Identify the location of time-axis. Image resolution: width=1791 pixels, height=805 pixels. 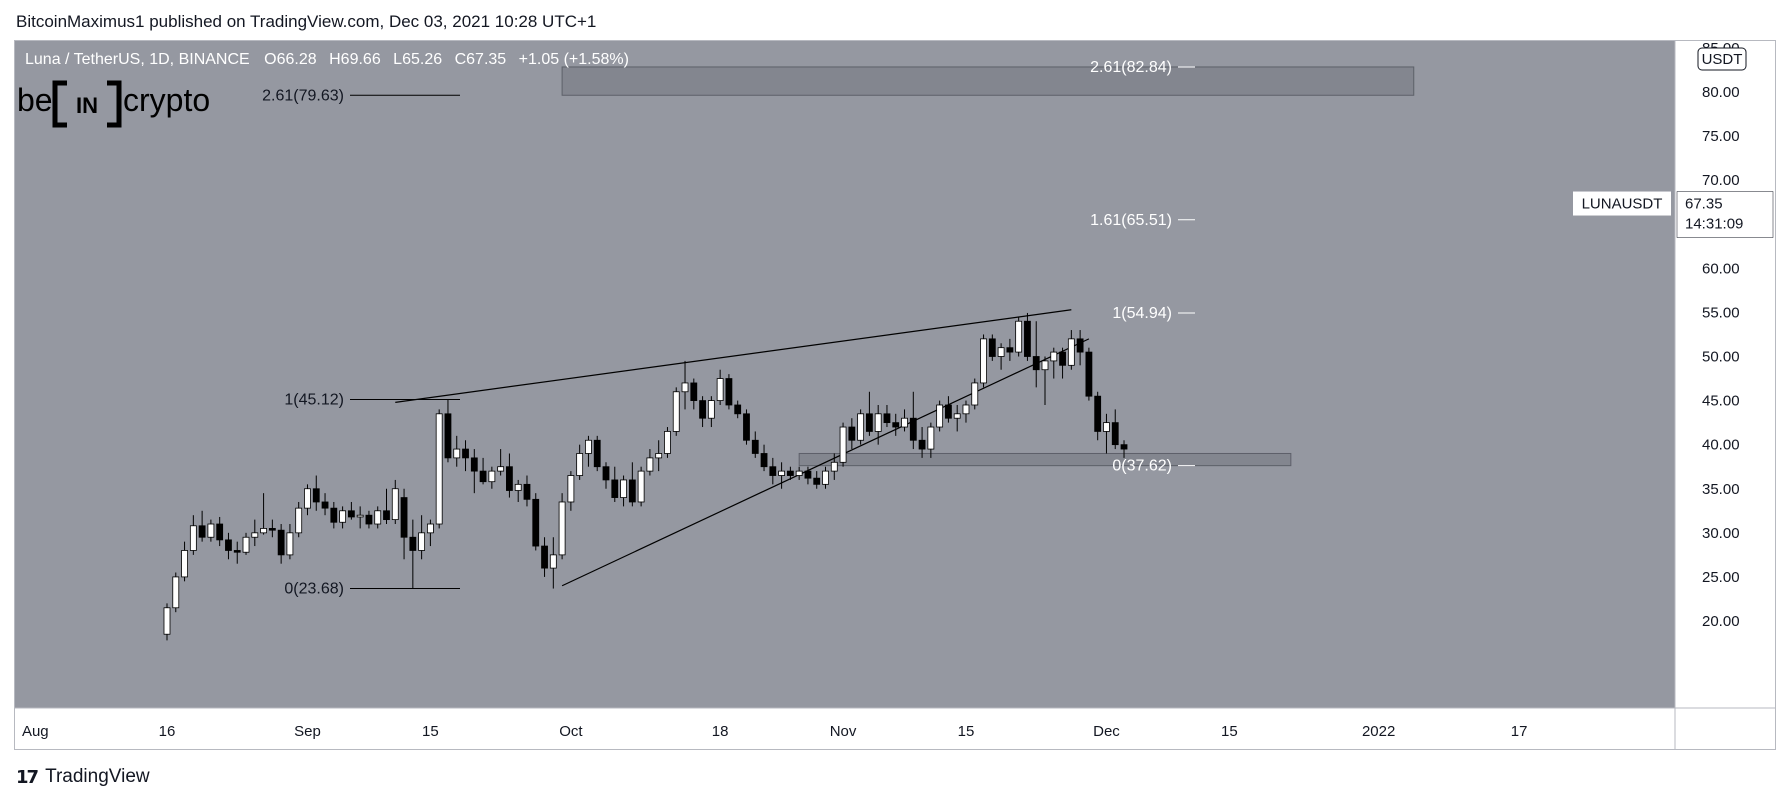
(895, 728).